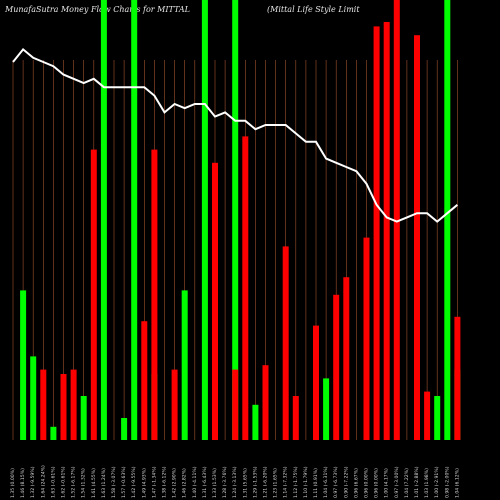  I want to click on x-tick-label: 1.23 (1.65%), so click(276, 483).